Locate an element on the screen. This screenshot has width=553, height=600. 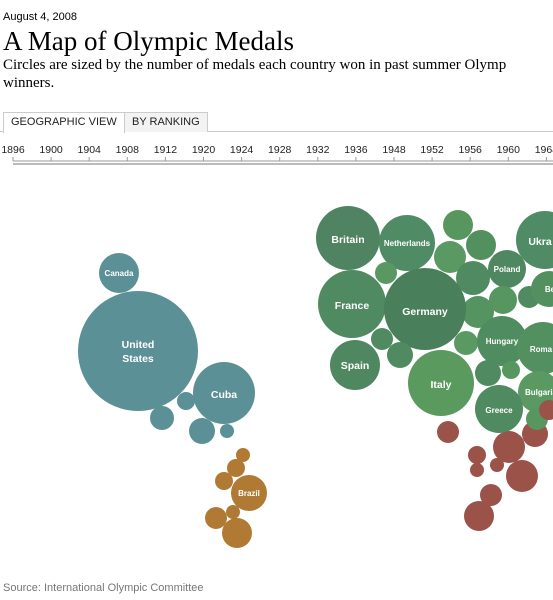
timeline-year: 1960 is located at coordinates (509, 150).